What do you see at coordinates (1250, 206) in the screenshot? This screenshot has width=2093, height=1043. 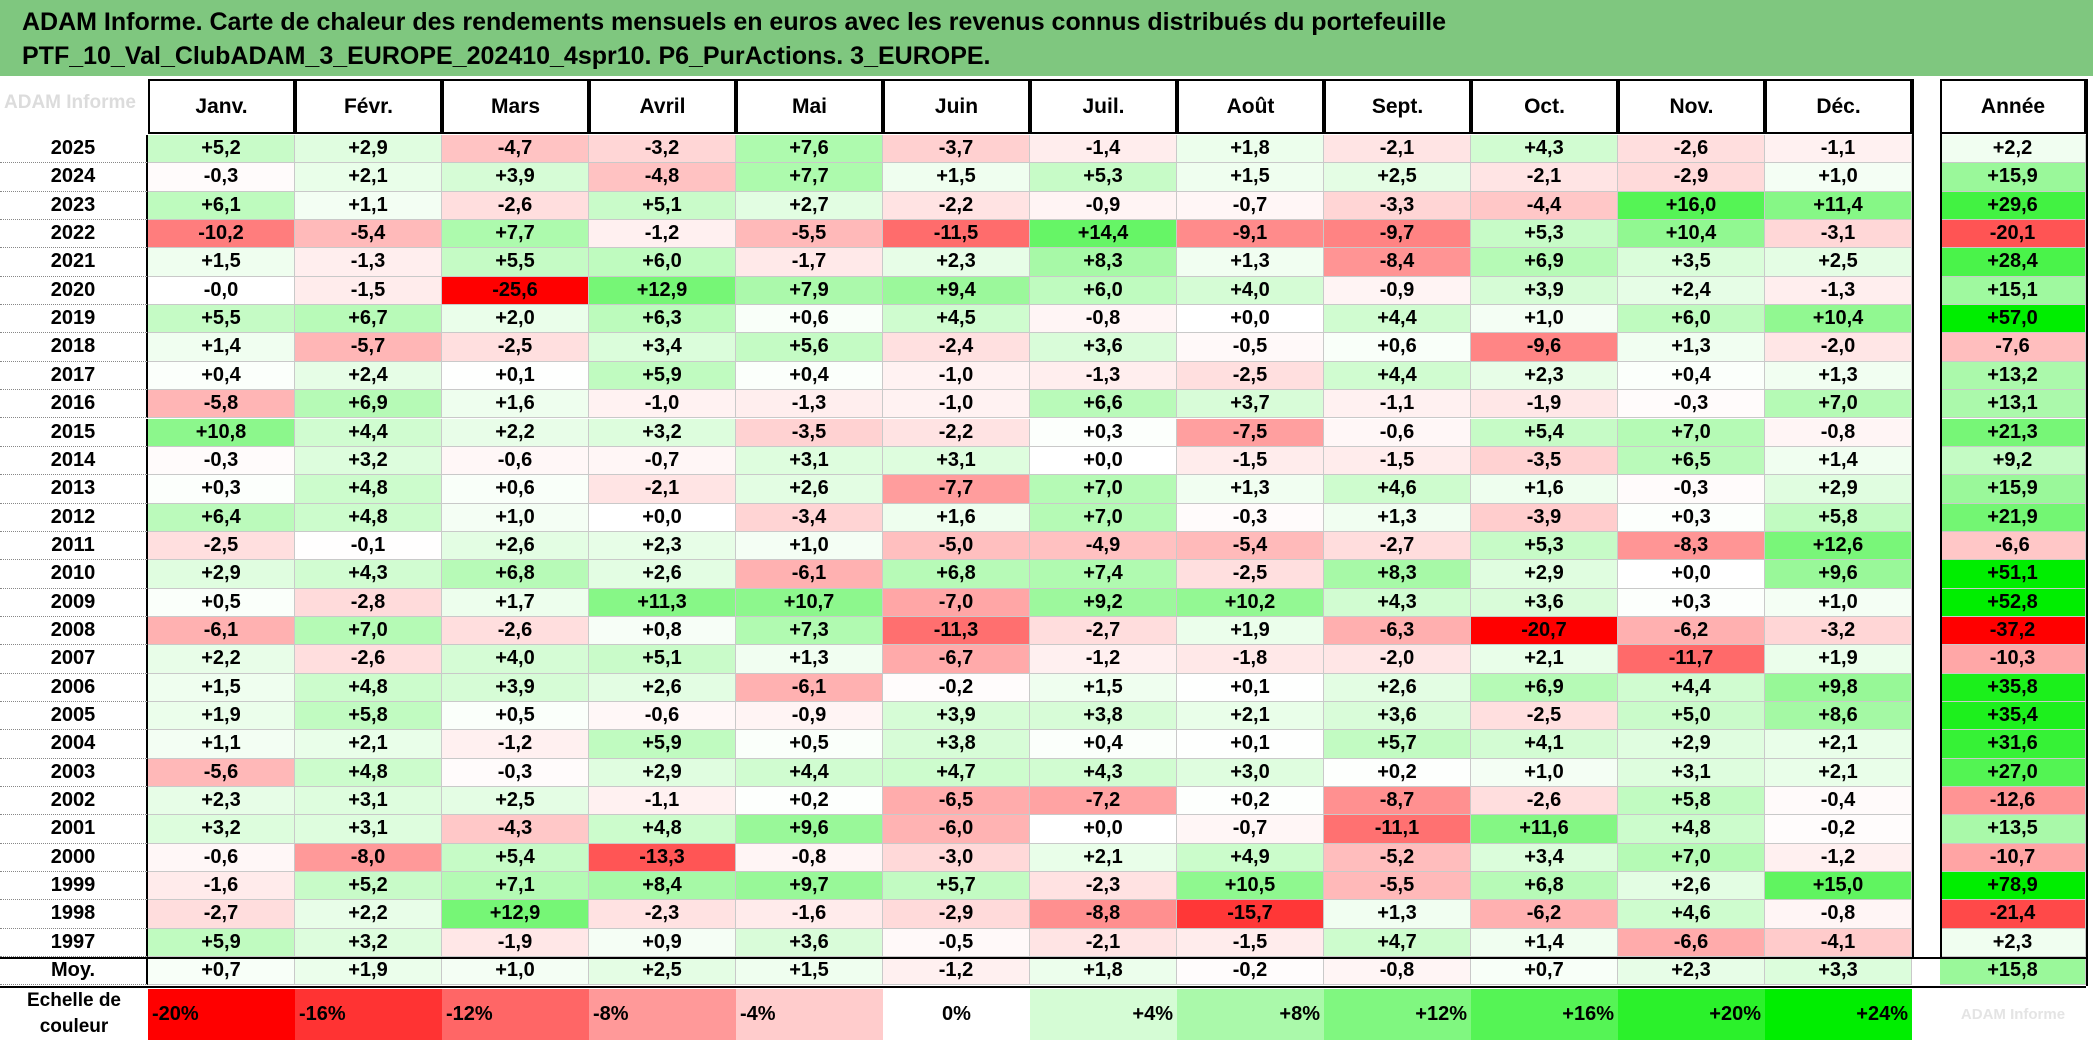 I see `heatmap-cell: -0,7` at bounding box center [1250, 206].